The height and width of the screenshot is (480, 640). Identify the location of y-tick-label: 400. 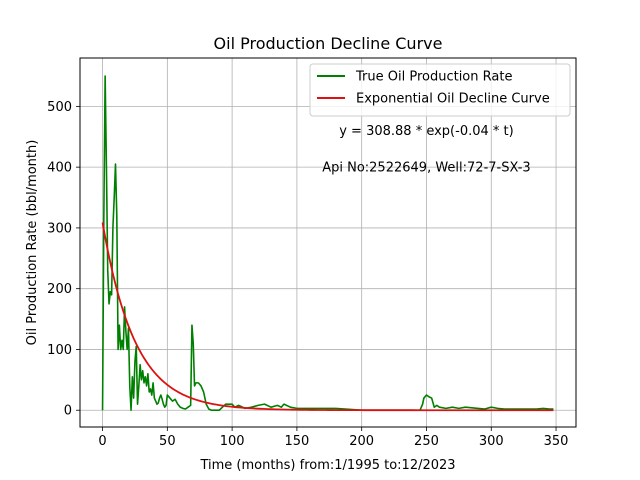
(59, 168).